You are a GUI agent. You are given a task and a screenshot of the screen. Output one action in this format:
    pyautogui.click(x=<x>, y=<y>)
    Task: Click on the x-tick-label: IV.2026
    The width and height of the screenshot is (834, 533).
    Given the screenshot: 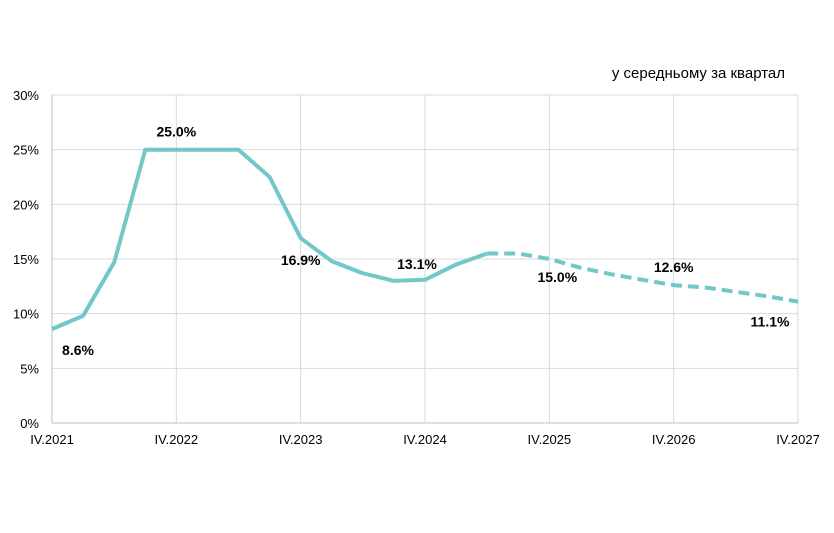 What is the action you would take?
    pyautogui.click(x=674, y=439)
    